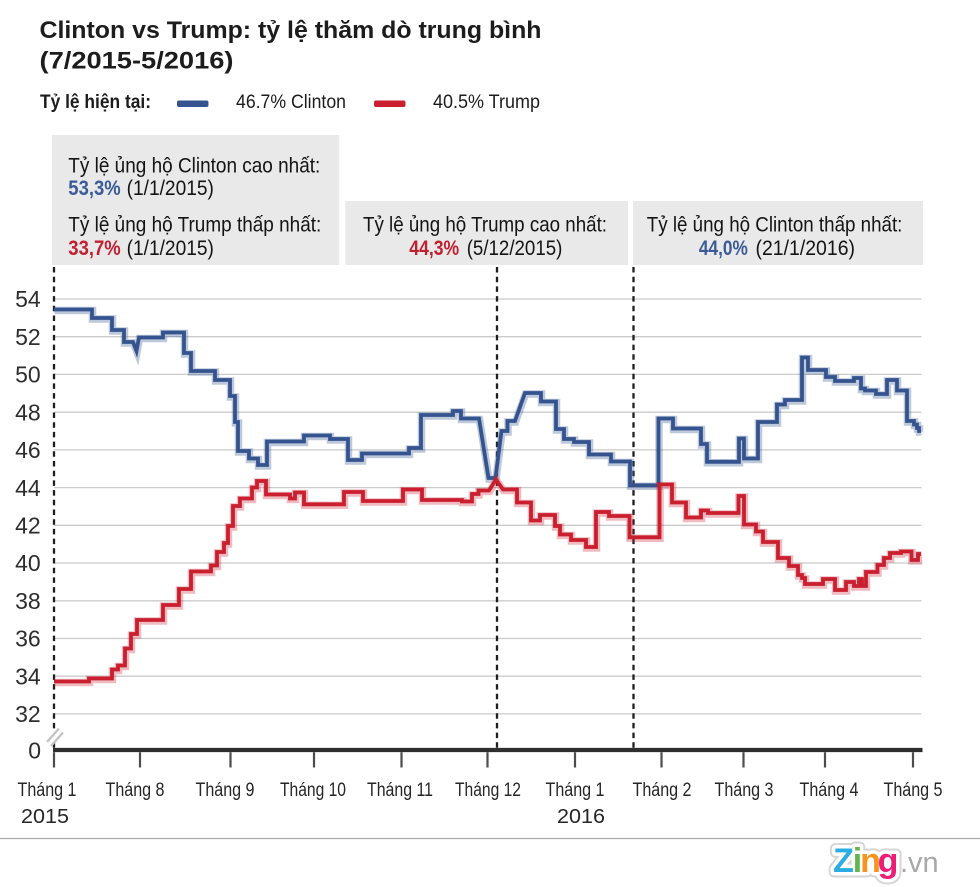  I want to click on svg-text: g, so click(888, 861).